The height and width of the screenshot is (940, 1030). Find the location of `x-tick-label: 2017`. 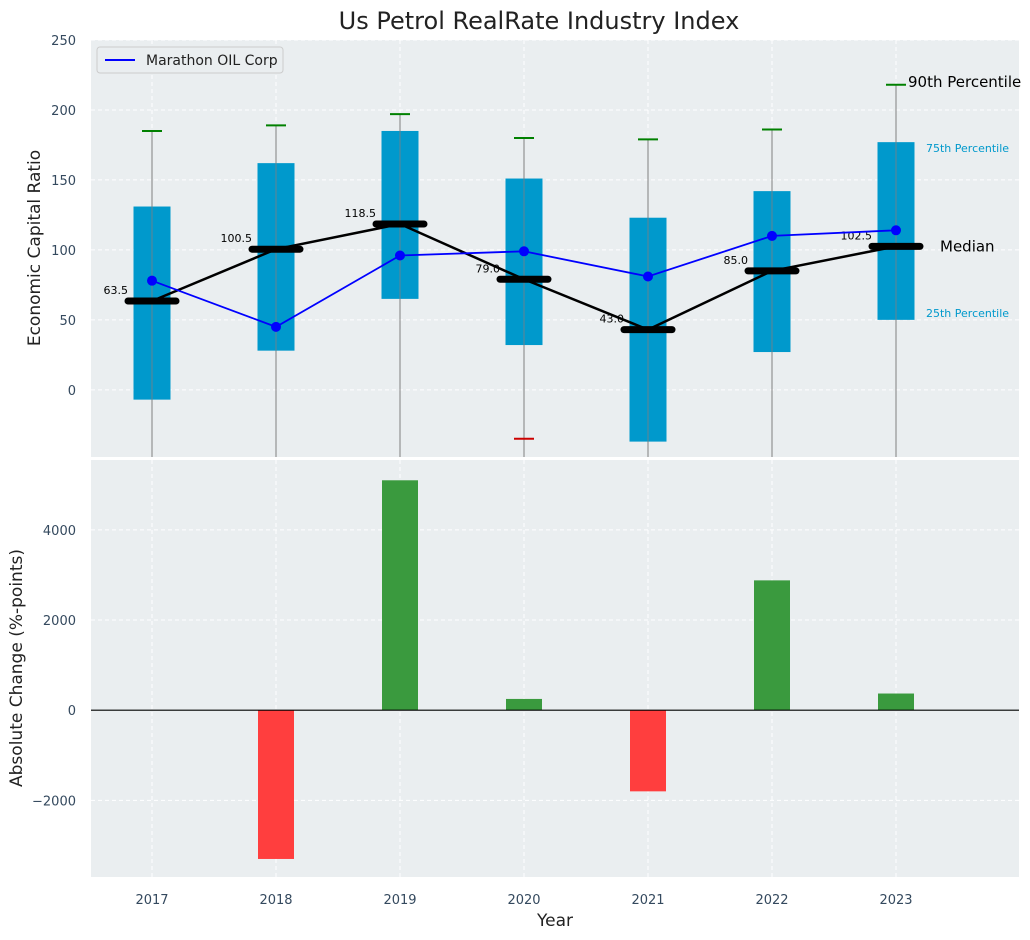

x-tick-label: 2017 is located at coordinates (151, 900).